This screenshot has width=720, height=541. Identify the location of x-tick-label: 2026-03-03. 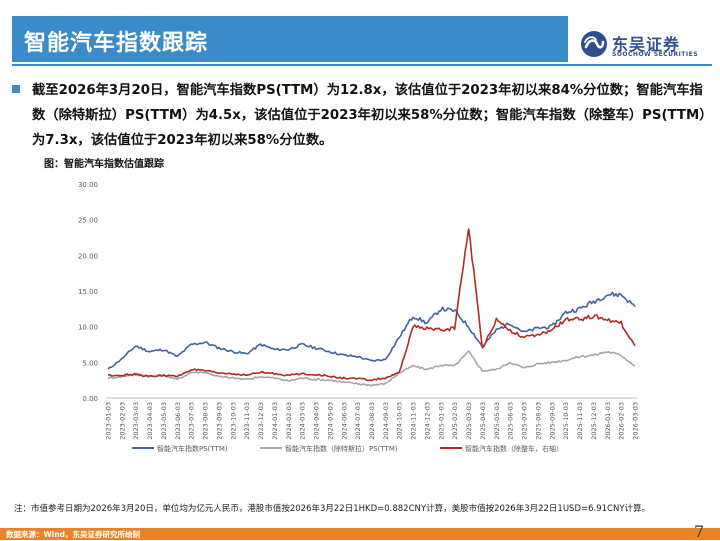
(636, 421).